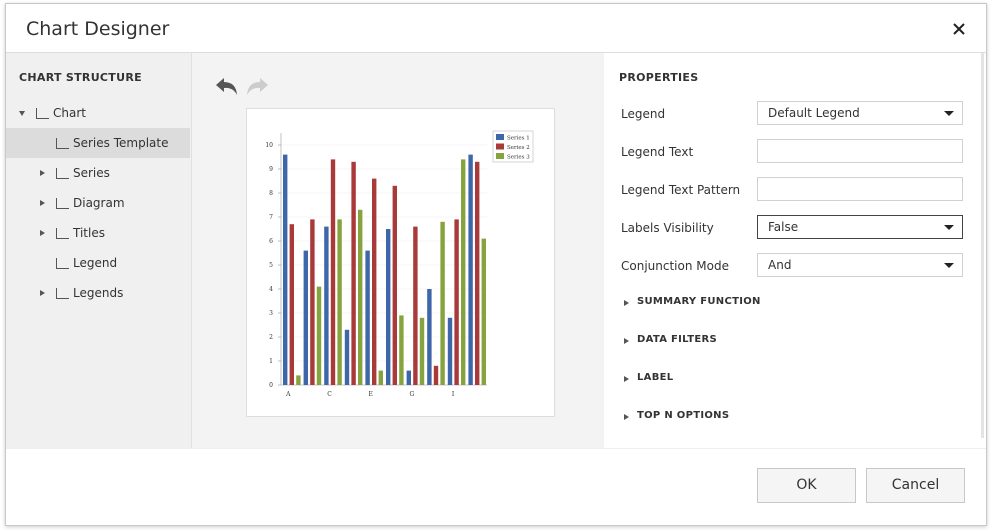 The image size is (992, 532). Describe the element at coordinates (271, 313) in the screenshot. I see `y-tick-label: 3` at that location.